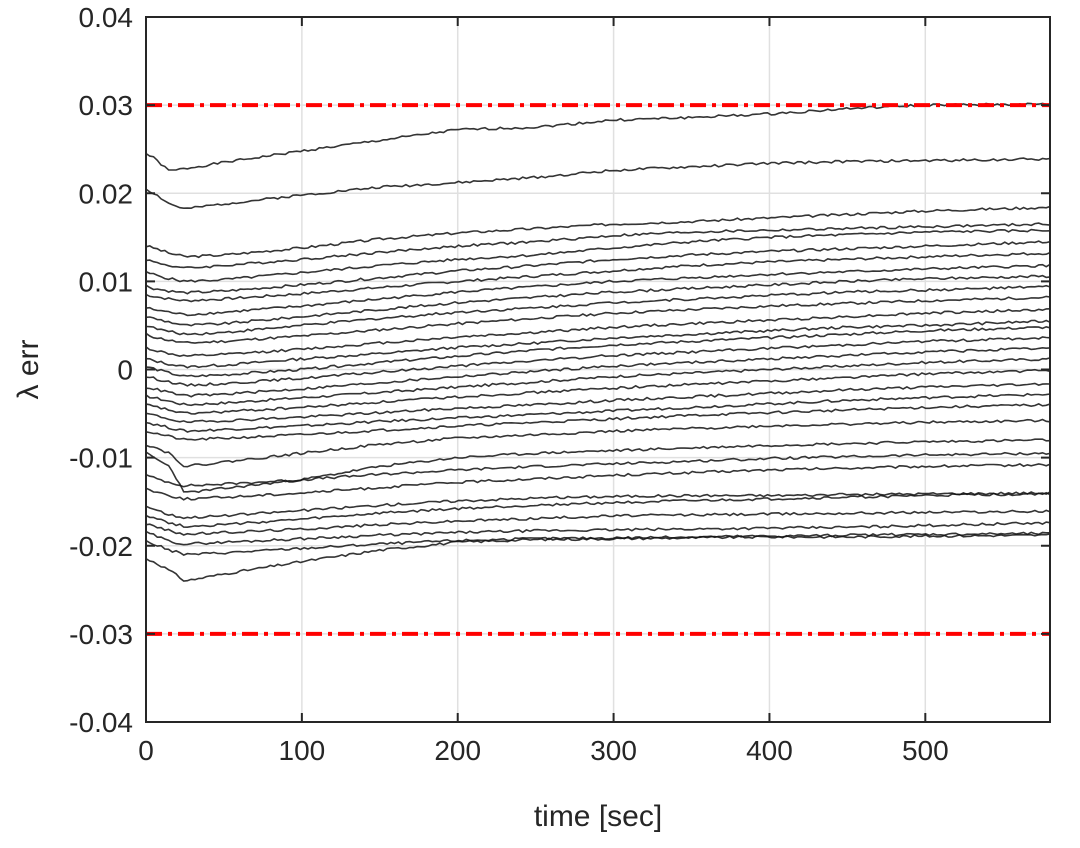 This screenshot has width=1080, height=848. I want to click on y-tick-label-3: -0.01, so click(101, 458).